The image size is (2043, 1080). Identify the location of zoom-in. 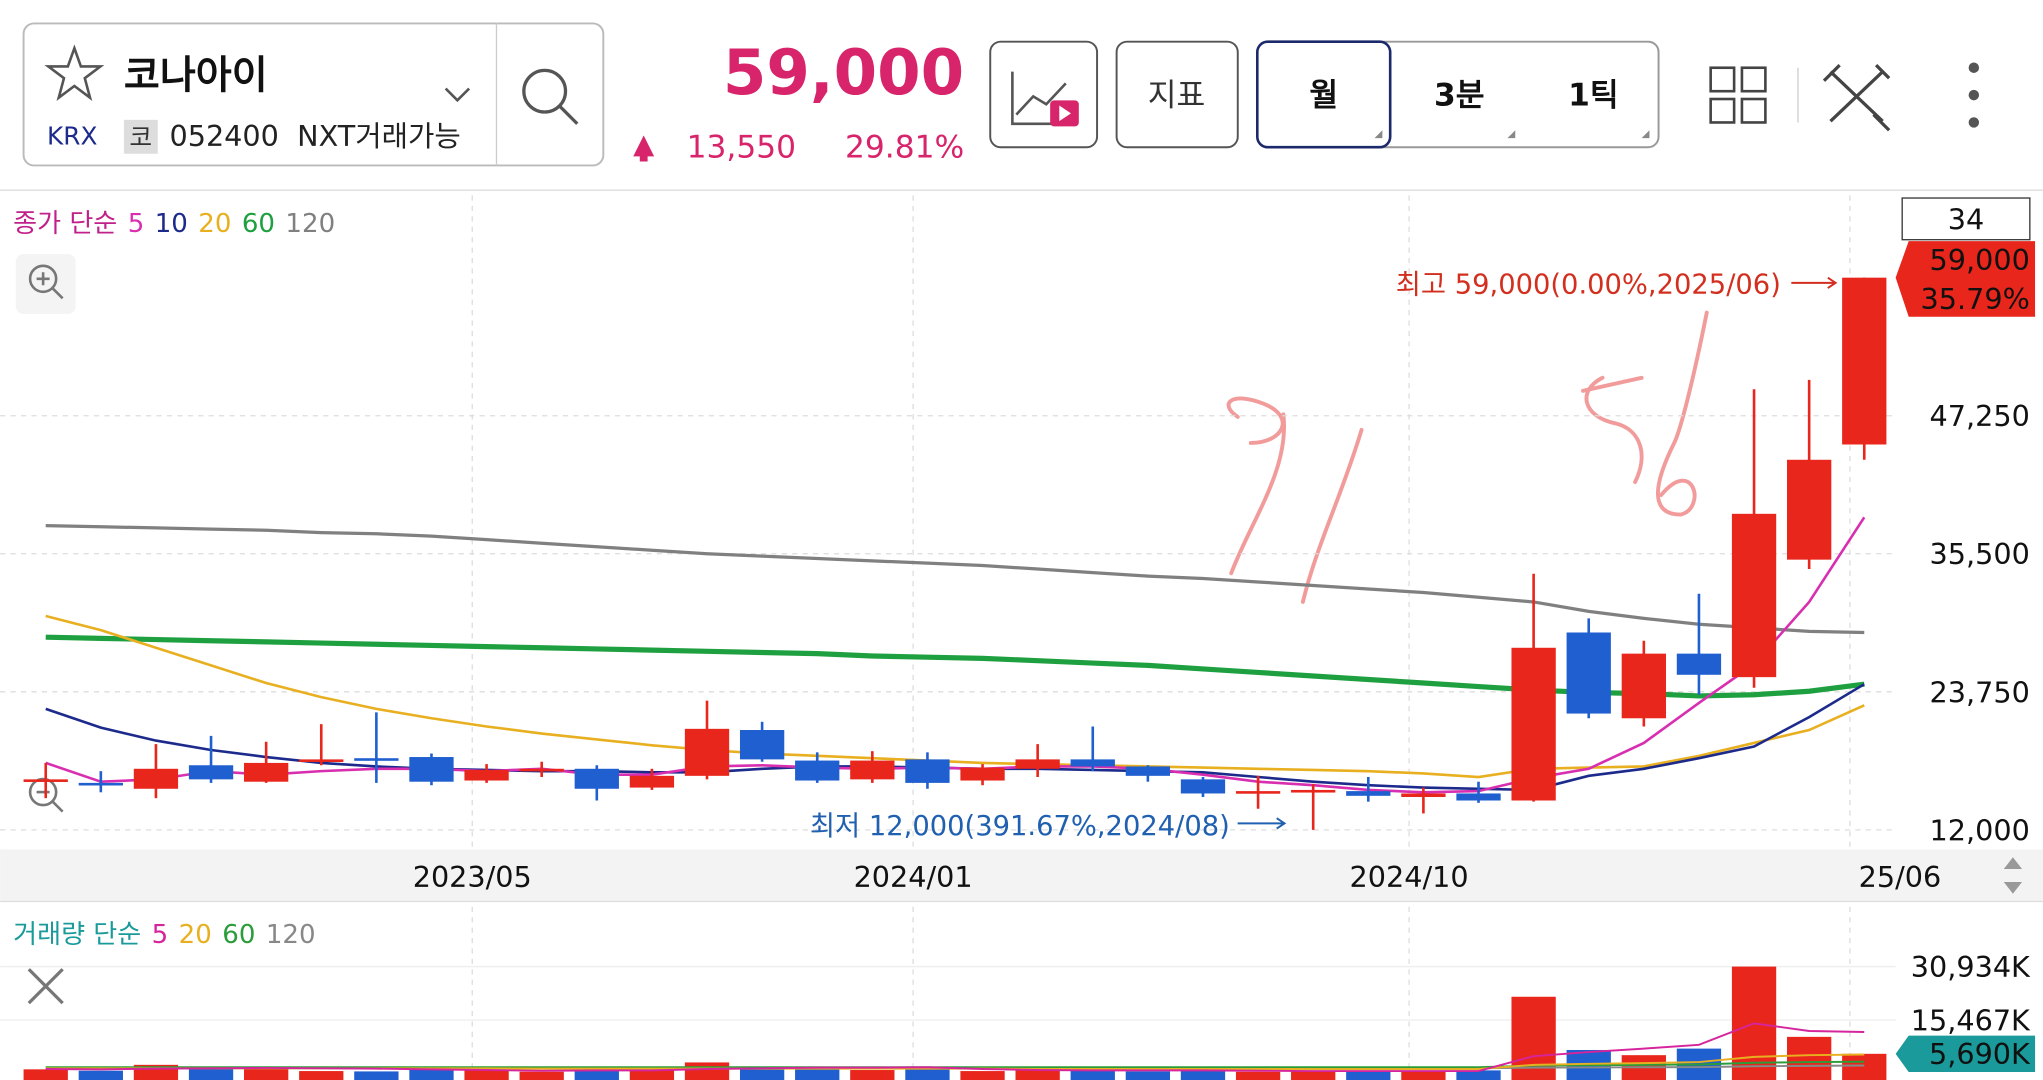
(45, 284).